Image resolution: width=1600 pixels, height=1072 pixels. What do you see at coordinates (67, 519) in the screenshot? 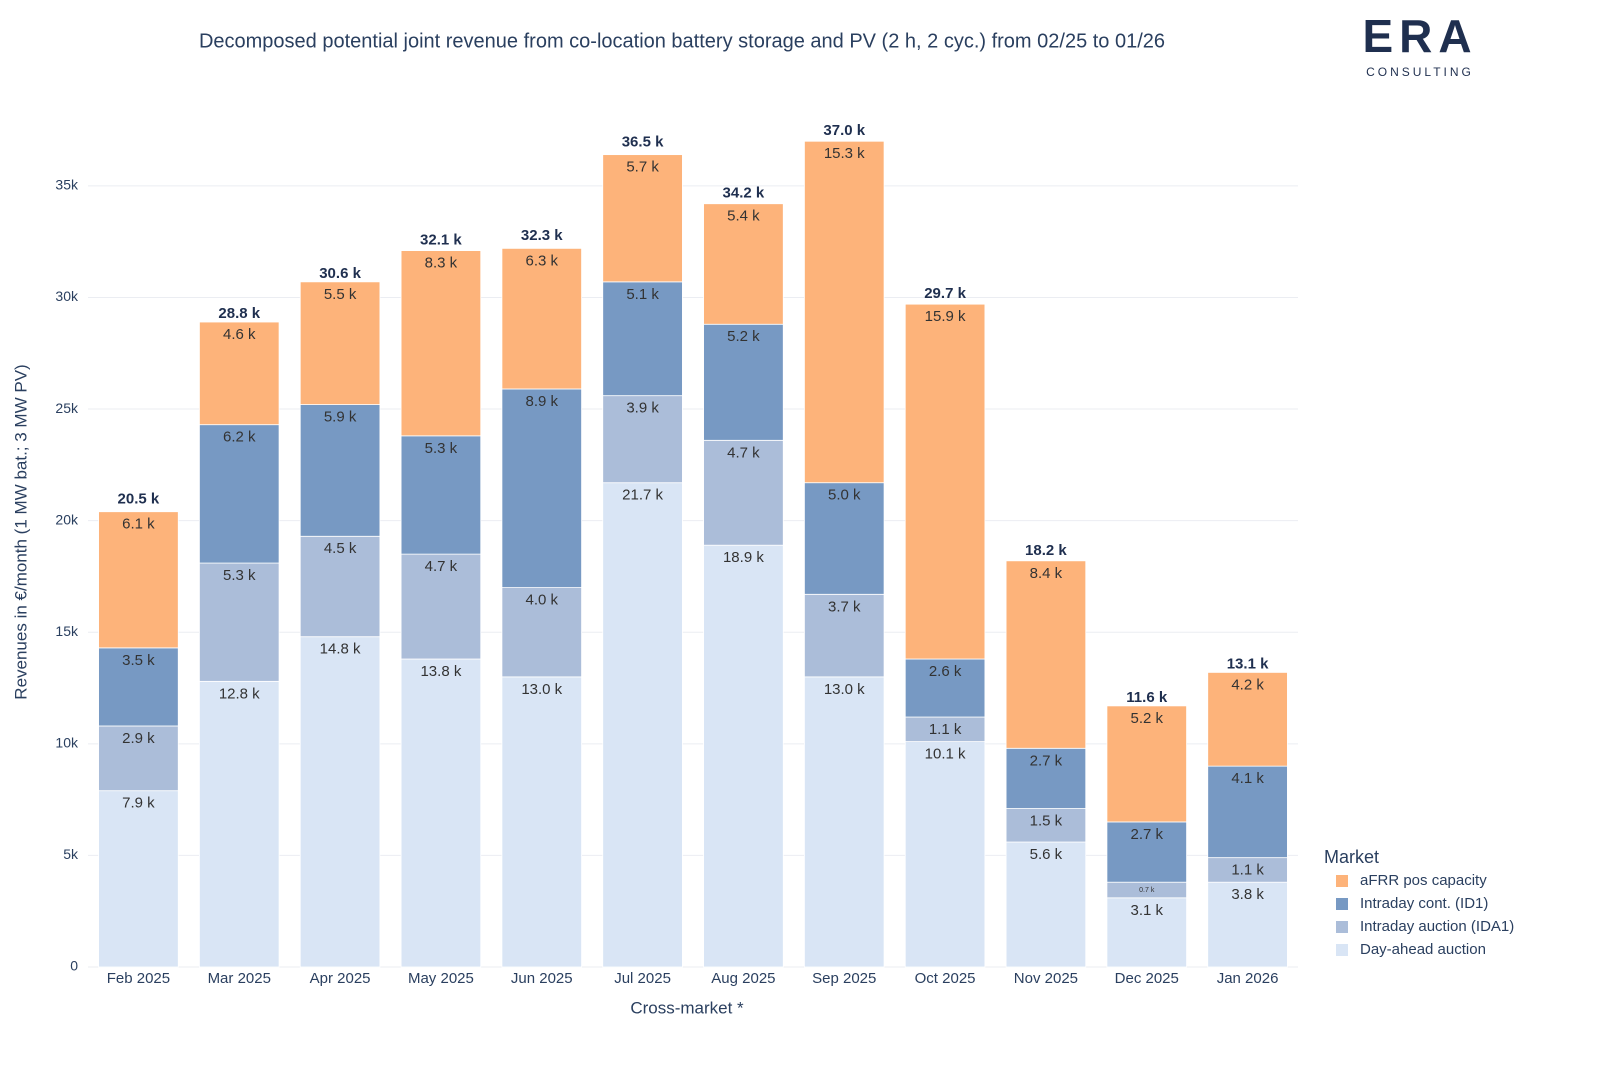
I see `y-tick-label: 20k` at bounding box center [67, 519].